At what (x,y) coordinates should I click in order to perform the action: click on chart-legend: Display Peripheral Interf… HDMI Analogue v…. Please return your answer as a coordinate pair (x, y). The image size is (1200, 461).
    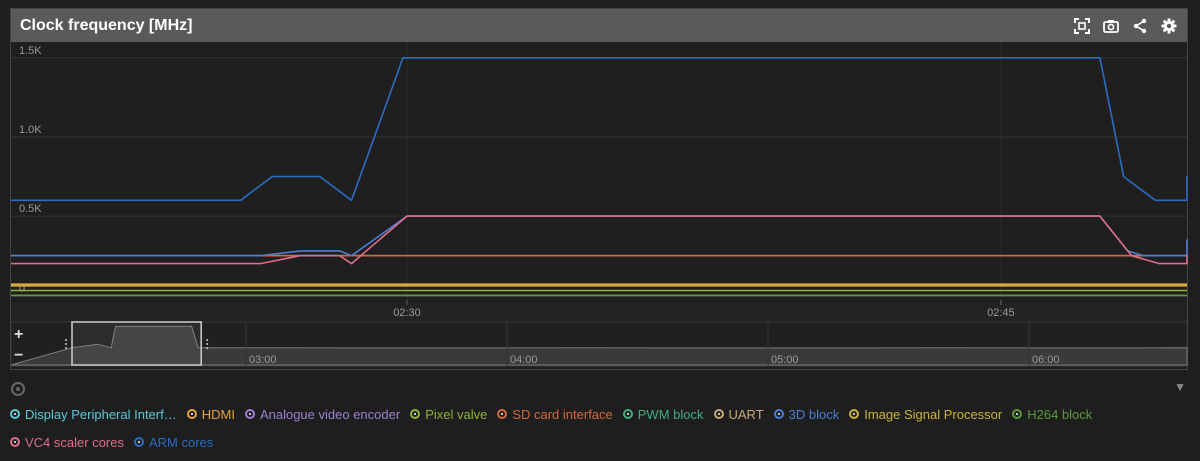
    Looking at the image, I should click on (600, 428).